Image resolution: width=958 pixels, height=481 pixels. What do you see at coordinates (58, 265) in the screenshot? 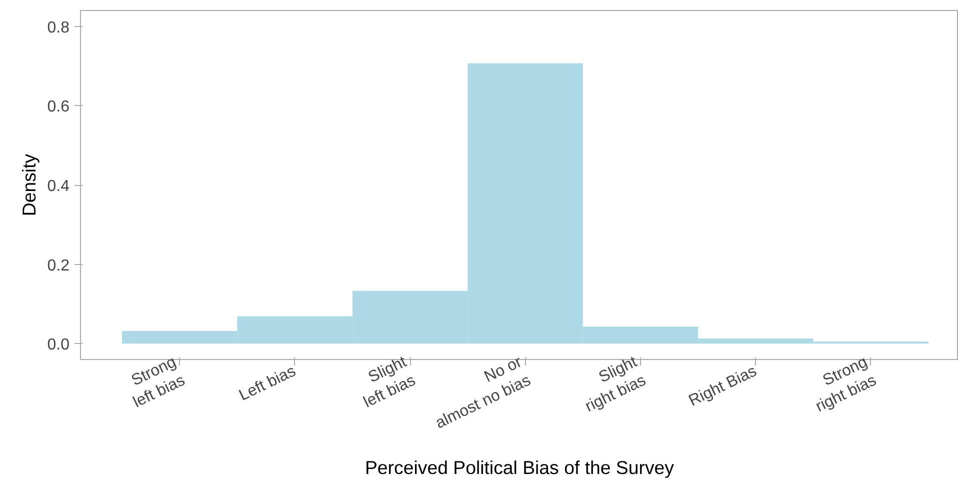
I see `y-tick-label: 0.2` at bounding box center [58, 265].